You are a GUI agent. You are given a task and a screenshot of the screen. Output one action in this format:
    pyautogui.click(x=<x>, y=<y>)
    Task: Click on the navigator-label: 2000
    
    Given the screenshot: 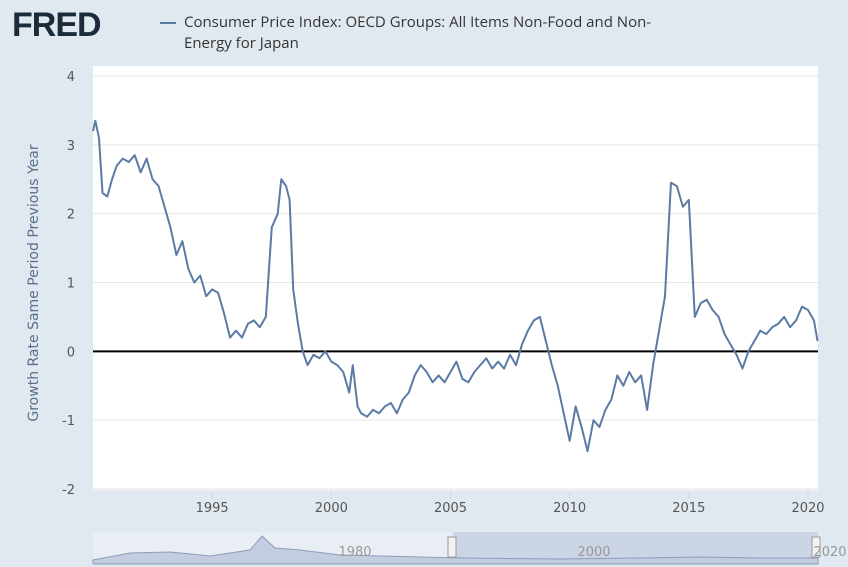 What is the action you would take?
    pyautogui.click(x=593, y=552)
    